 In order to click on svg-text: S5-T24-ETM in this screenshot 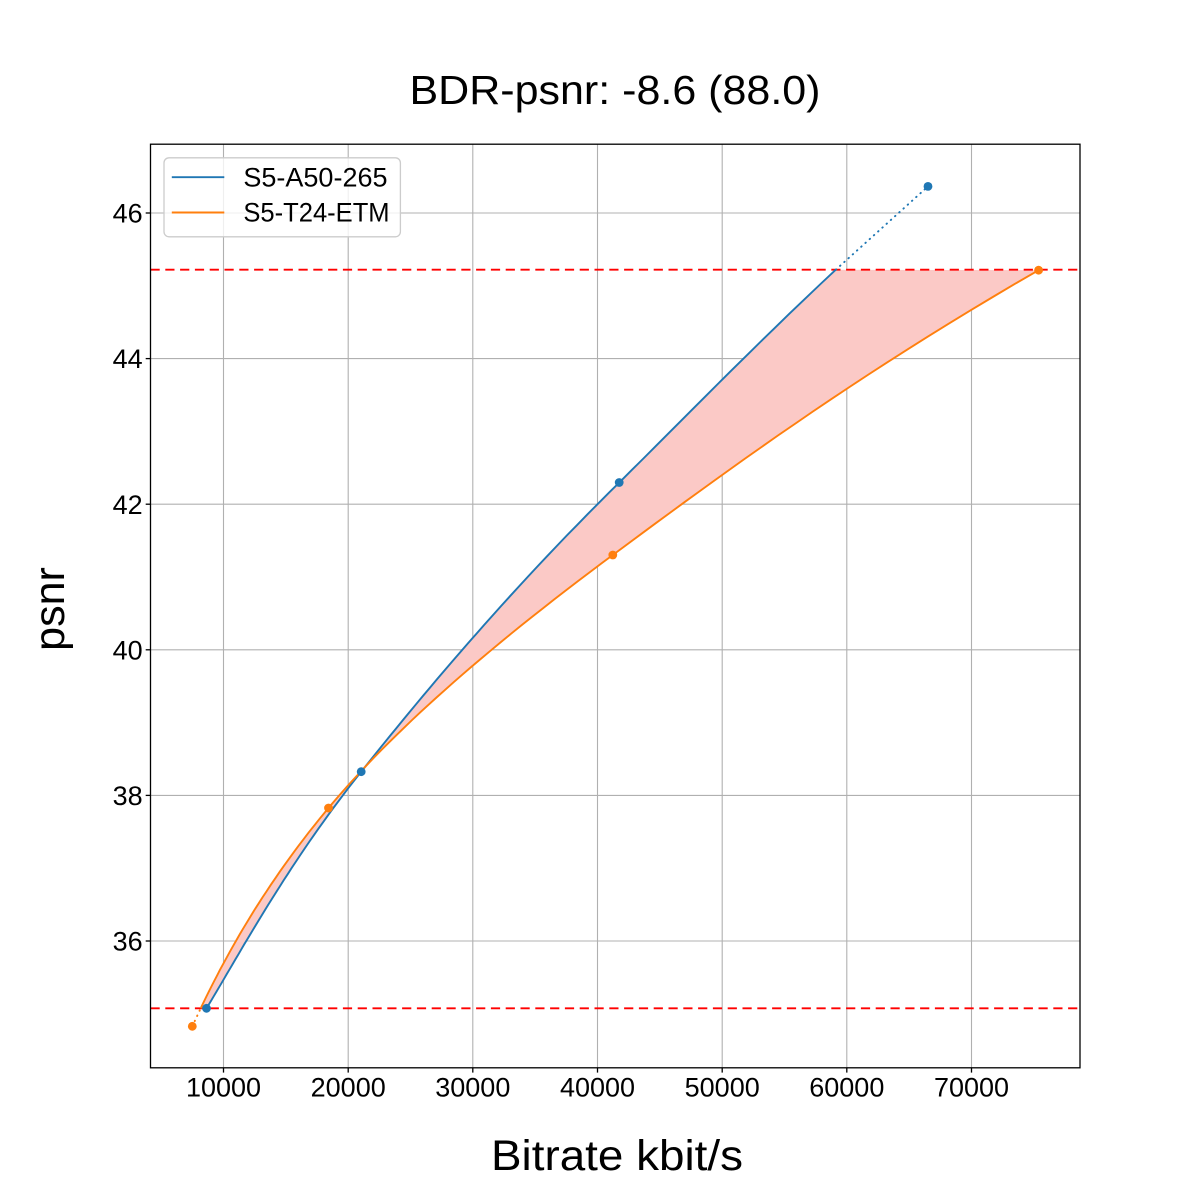, I will do `click(316, 213)`.